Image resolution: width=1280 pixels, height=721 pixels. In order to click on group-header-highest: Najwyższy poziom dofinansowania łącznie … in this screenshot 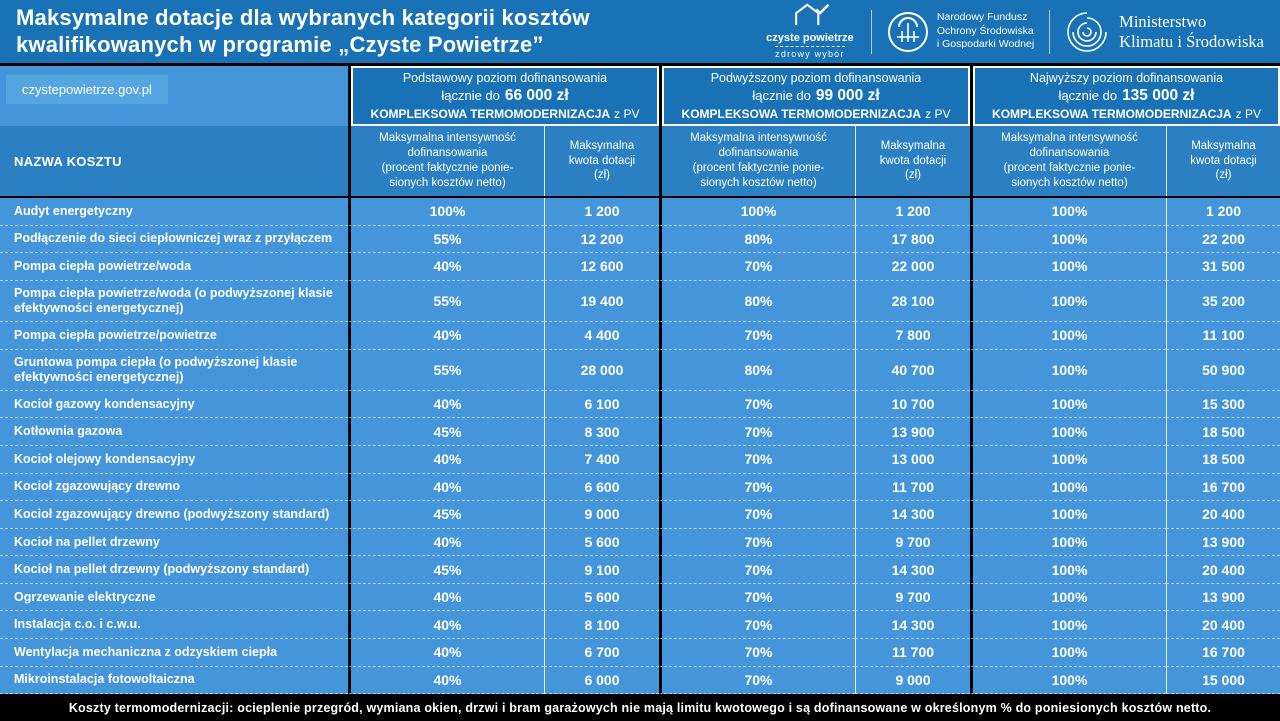, I will do `click(1125, 96)`.